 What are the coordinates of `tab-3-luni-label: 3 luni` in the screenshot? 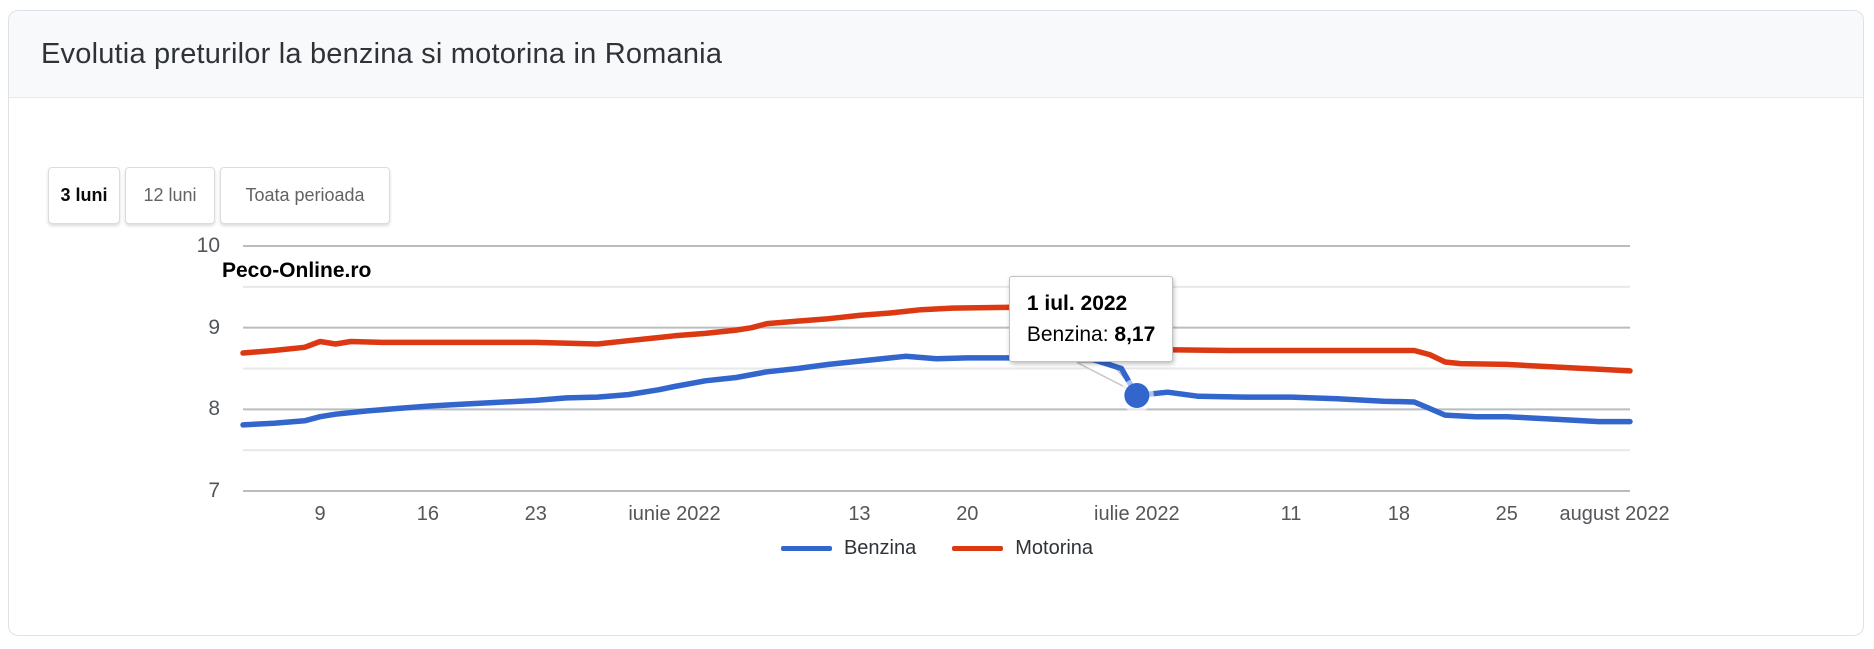 It's located at (84, 195).